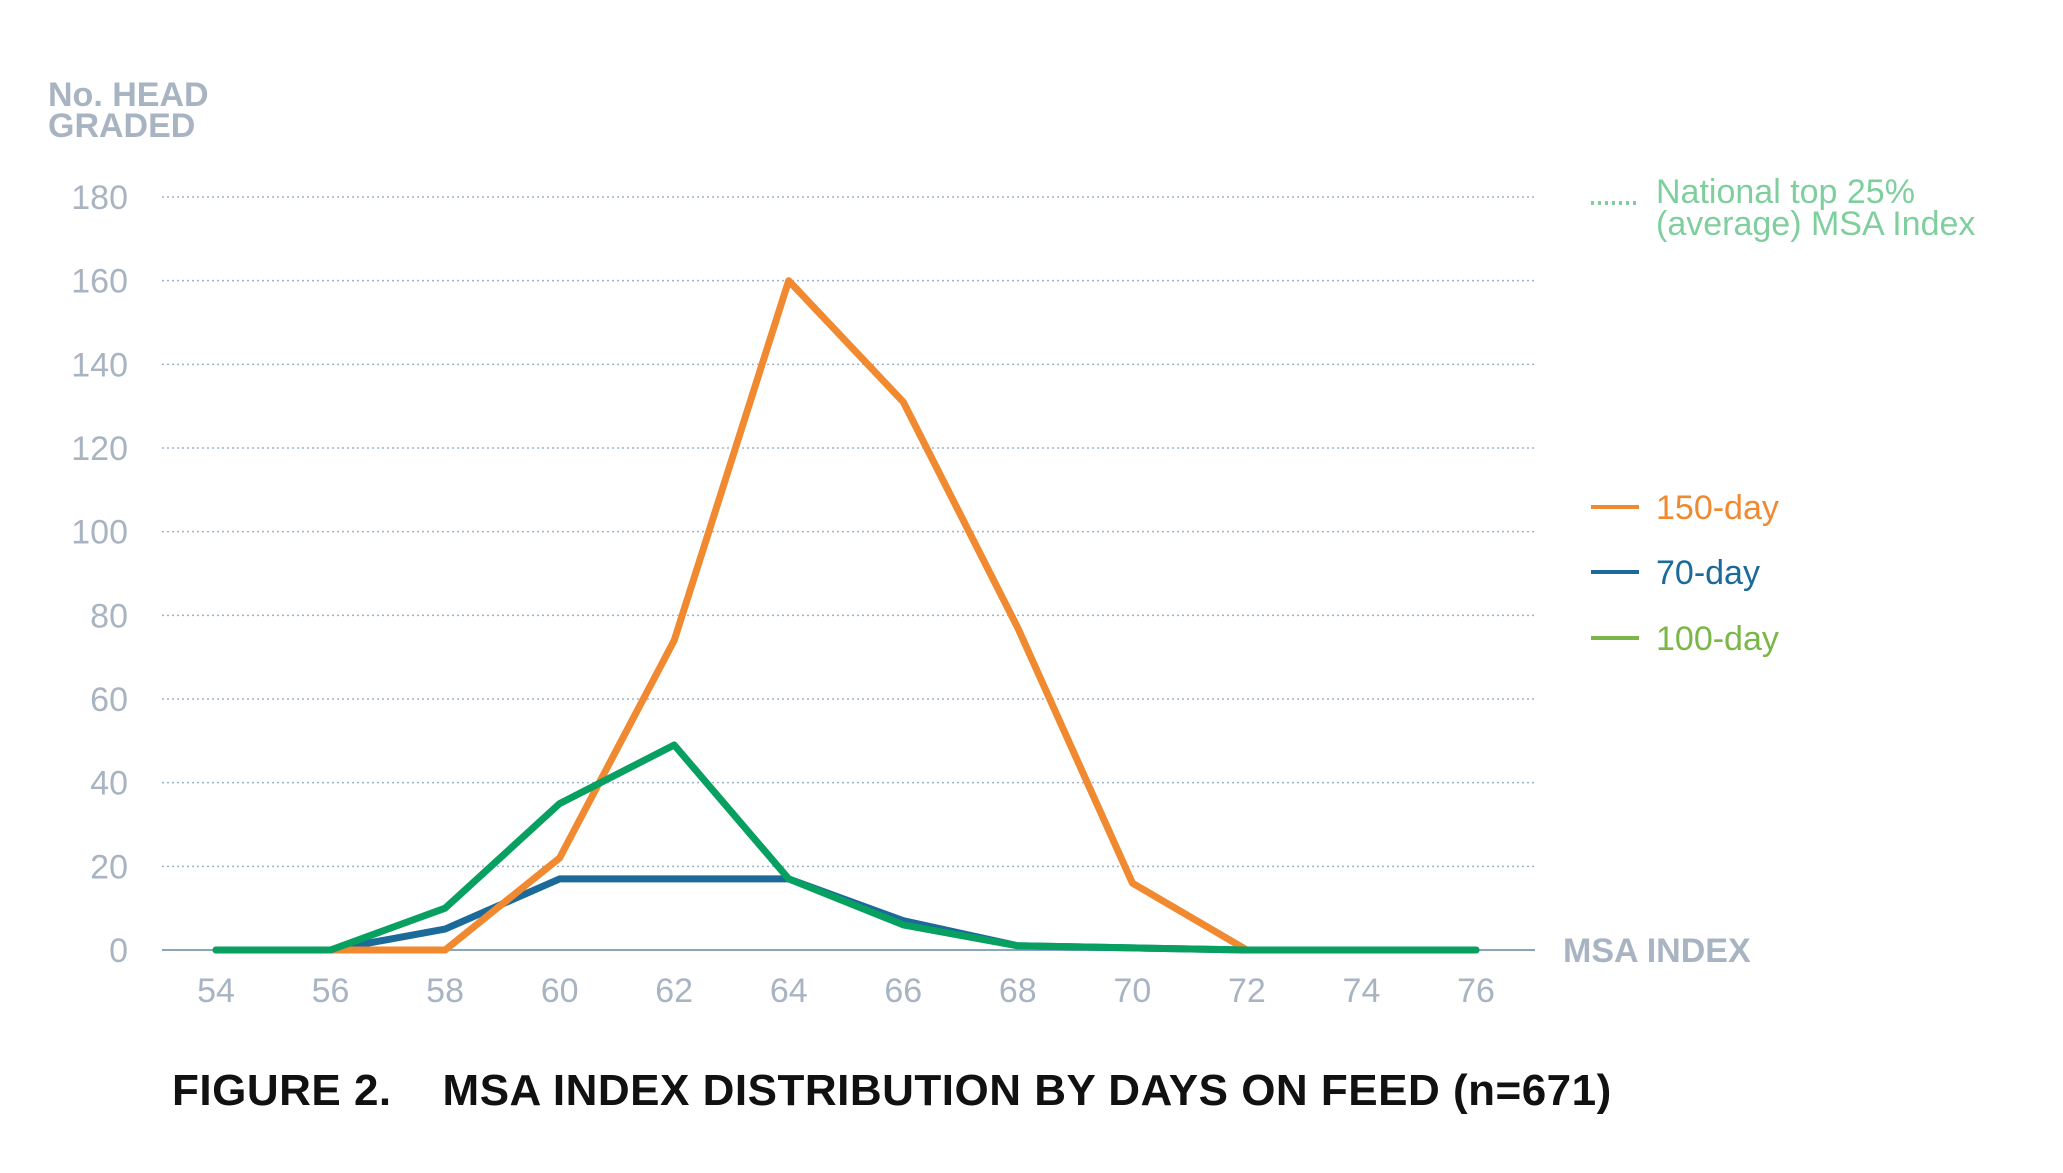  Describe the element at coordinates (1815, 224) in the screenshot. I see `legend-reference-line2: (average) MSA Index` at that location.